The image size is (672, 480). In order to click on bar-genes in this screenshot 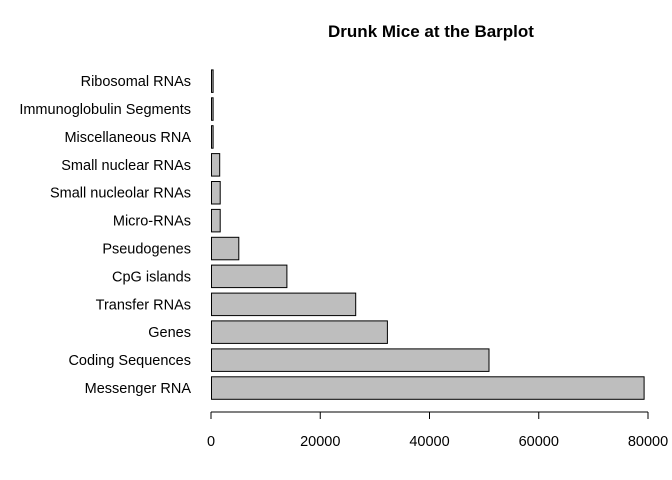, I will do `click(299, 332)`.